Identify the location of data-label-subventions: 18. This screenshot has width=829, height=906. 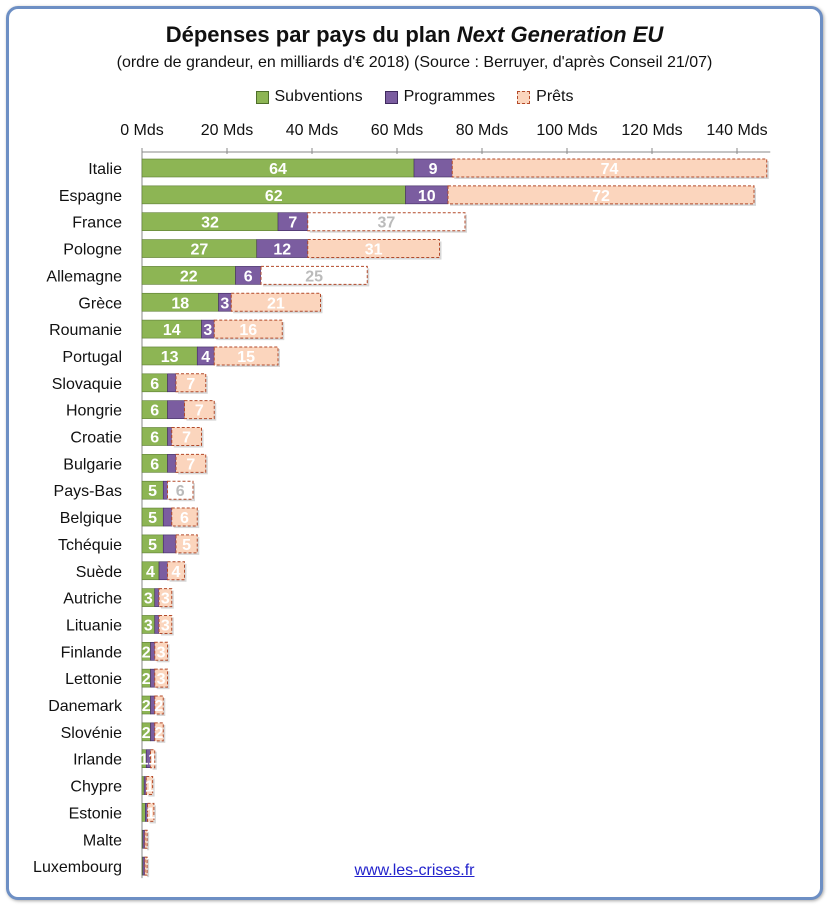
(180, 303).